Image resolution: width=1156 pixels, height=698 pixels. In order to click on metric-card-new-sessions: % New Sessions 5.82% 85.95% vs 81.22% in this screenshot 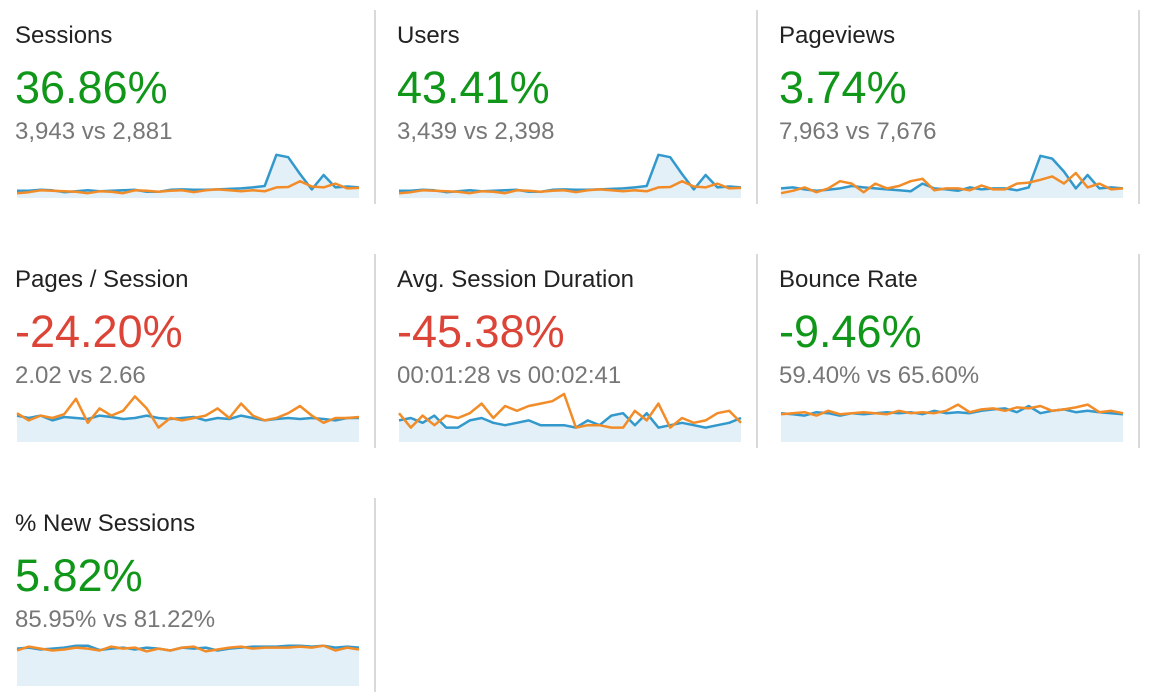, I will do `click(201, 598)`.